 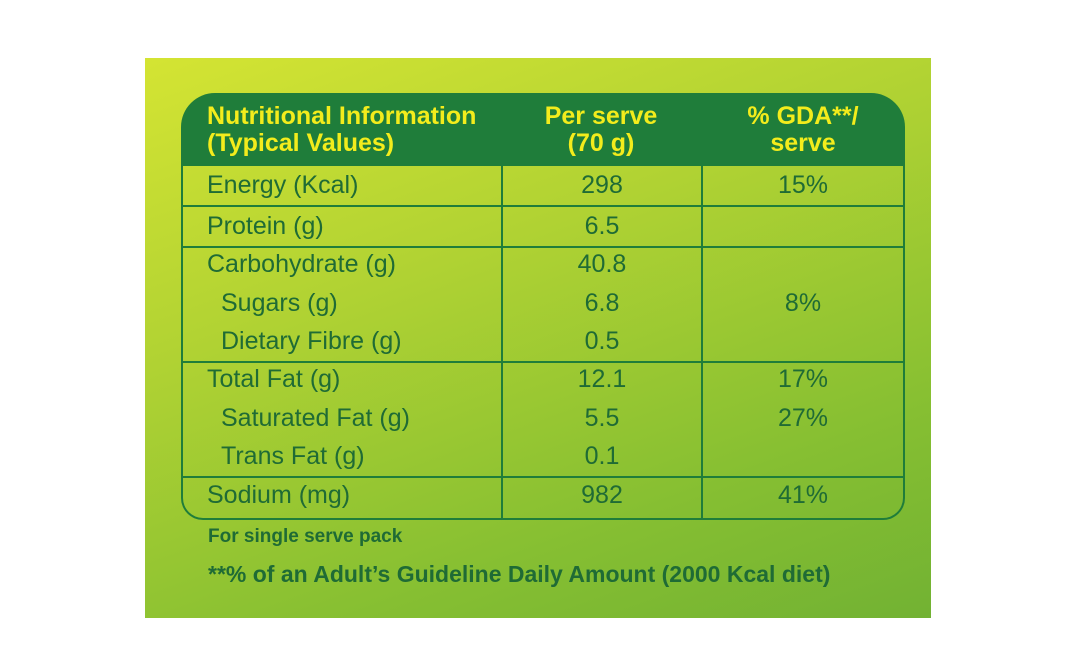 What do you see at coordinates (543, 418) in the screenshot?
I see `table-row: Saturated Fat (g) 5.5 27%` at bounding box center [543, 418].